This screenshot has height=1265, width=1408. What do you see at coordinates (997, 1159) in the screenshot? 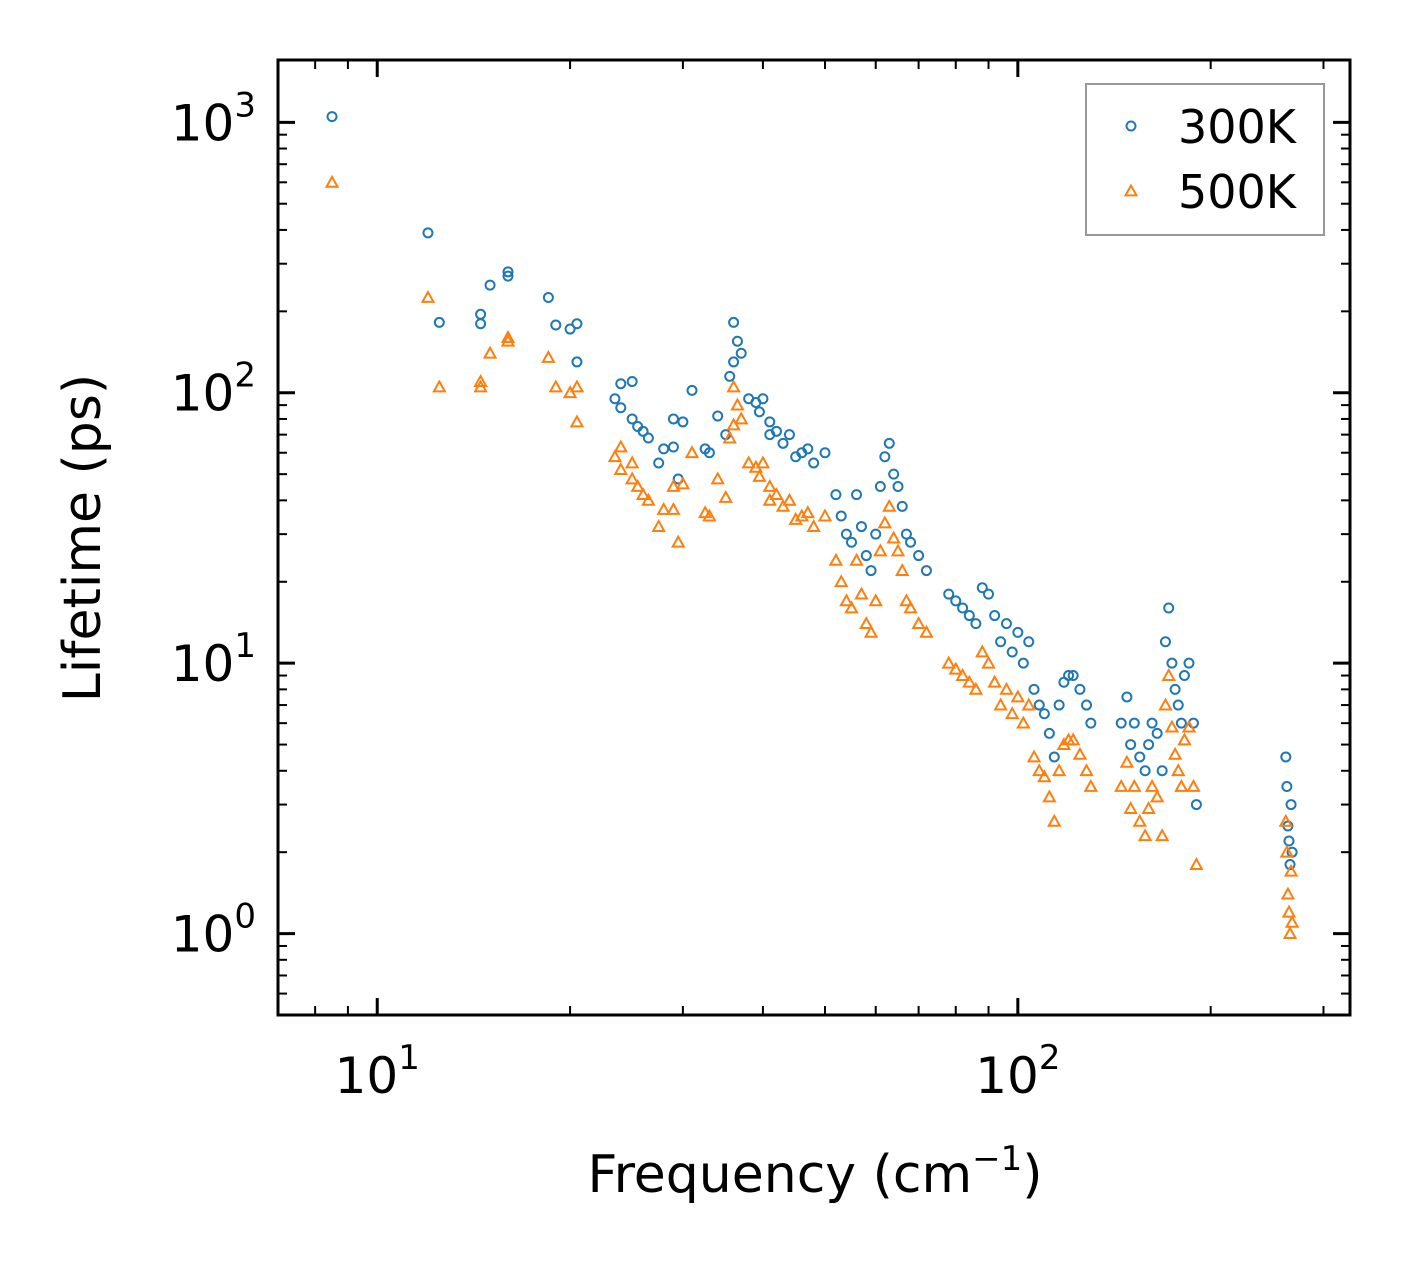
I see `x-axis-label-superscript: −1` at bounding box center [997, 1159].